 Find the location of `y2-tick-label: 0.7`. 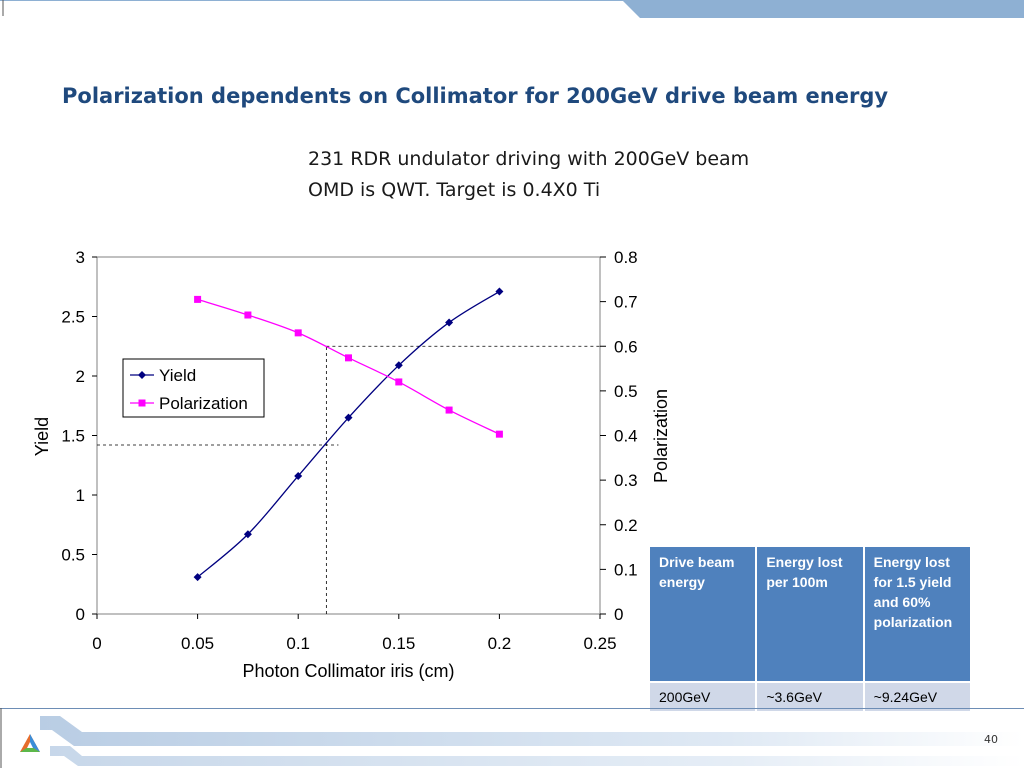

y2-tick-label: 0.7 is located at coordinates (626, 302).